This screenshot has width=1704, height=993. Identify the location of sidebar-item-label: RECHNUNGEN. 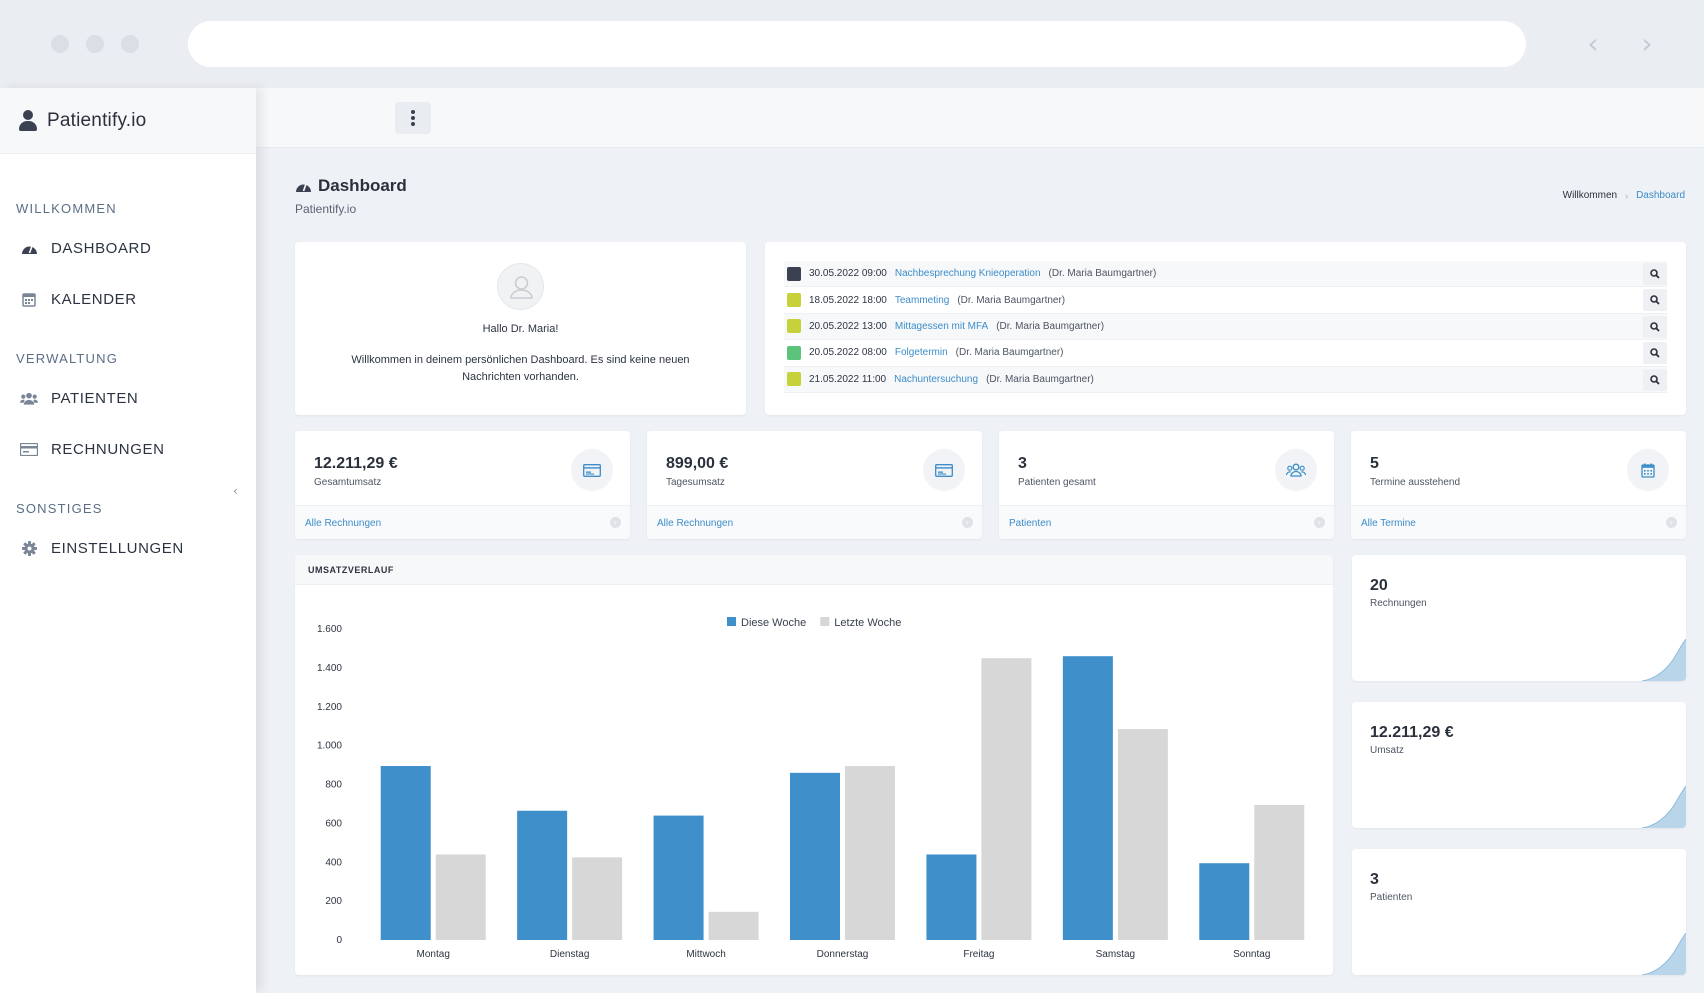
(108, 449).